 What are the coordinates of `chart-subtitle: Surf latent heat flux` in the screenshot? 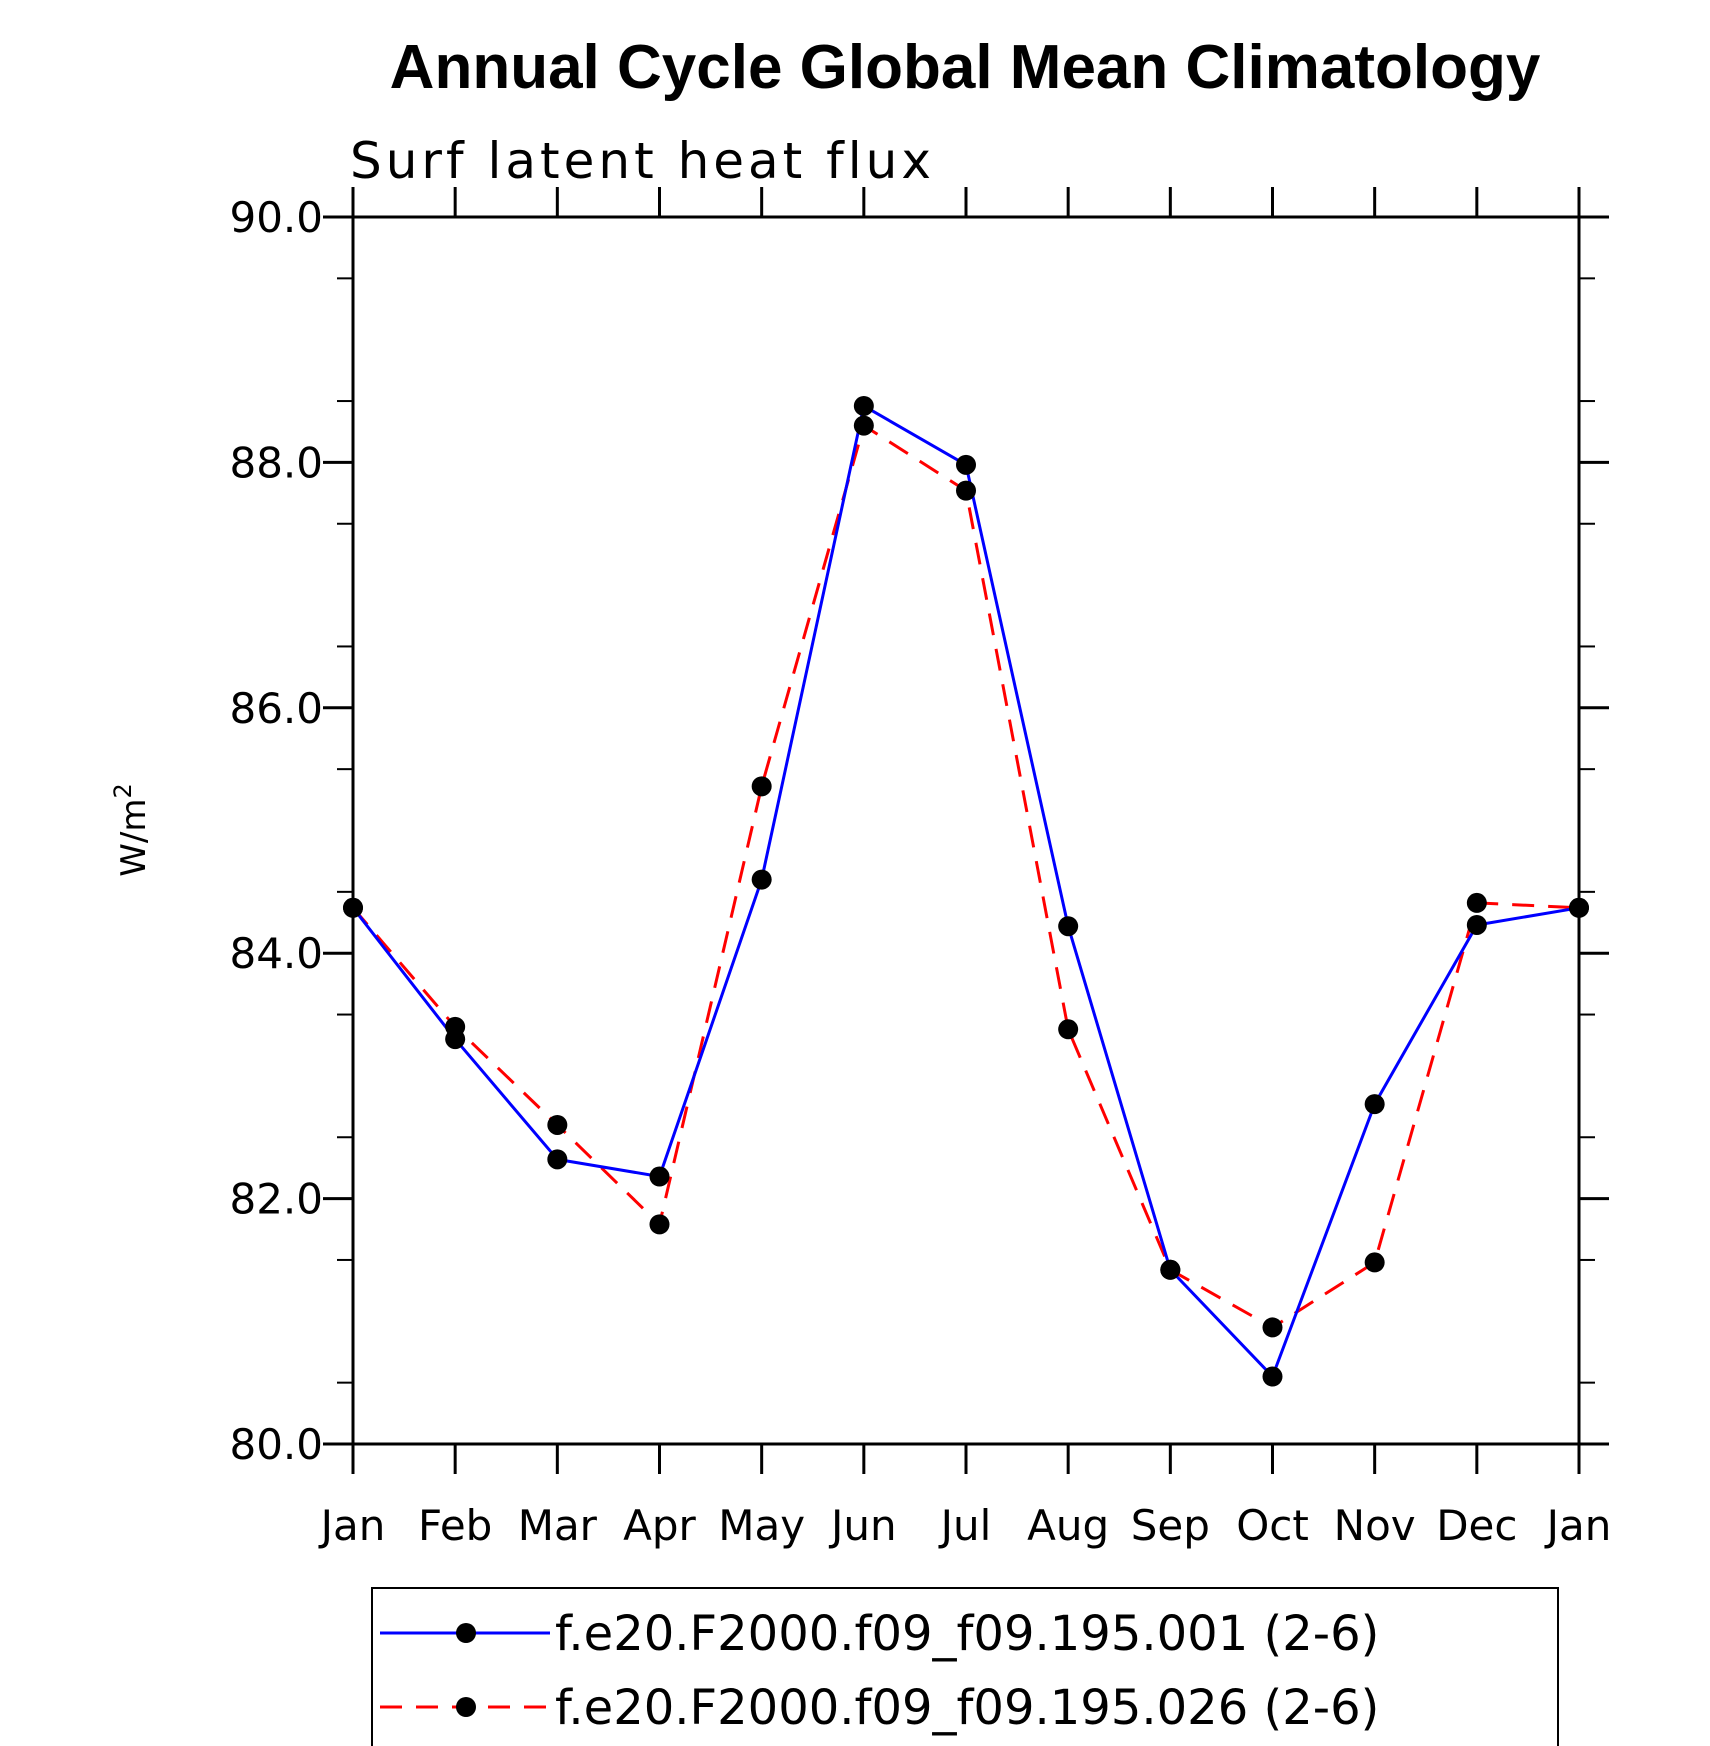 It's located at (642, 161).